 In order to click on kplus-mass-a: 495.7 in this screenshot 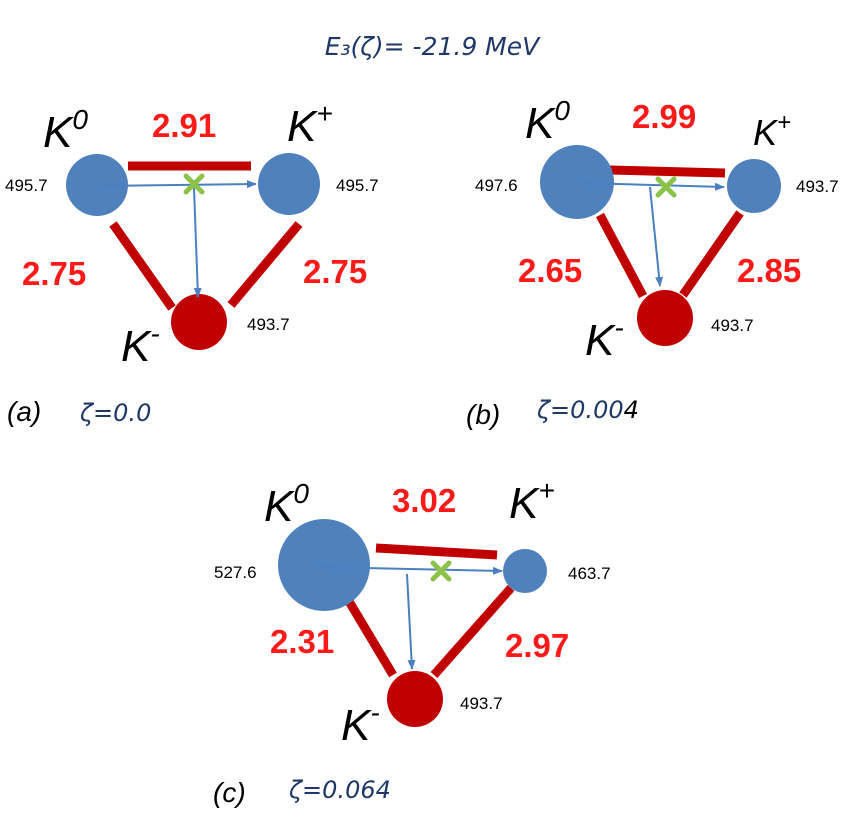, I will do `click(357, 185)`.